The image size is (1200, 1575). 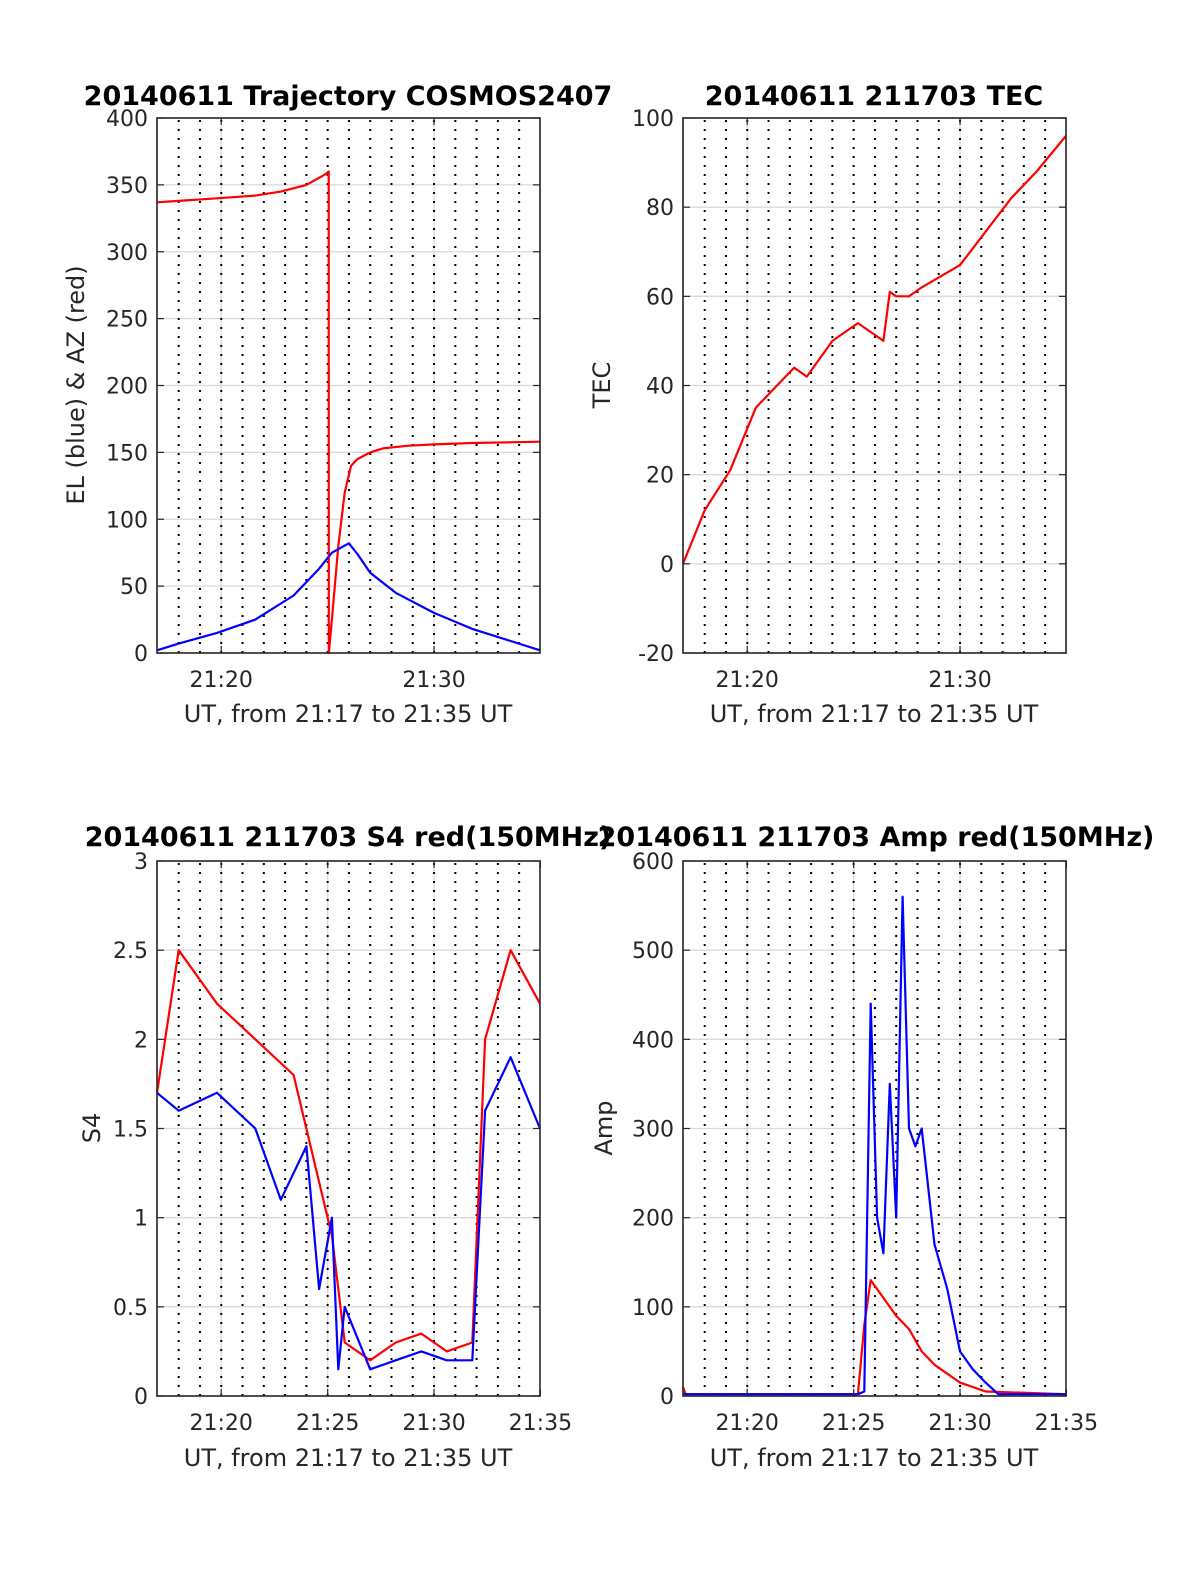 What do you see at coordinates (433, 680) in the screenshot?
I see `xtick-label-trajectory-1: 21:30` at bounding box center [433, 680].